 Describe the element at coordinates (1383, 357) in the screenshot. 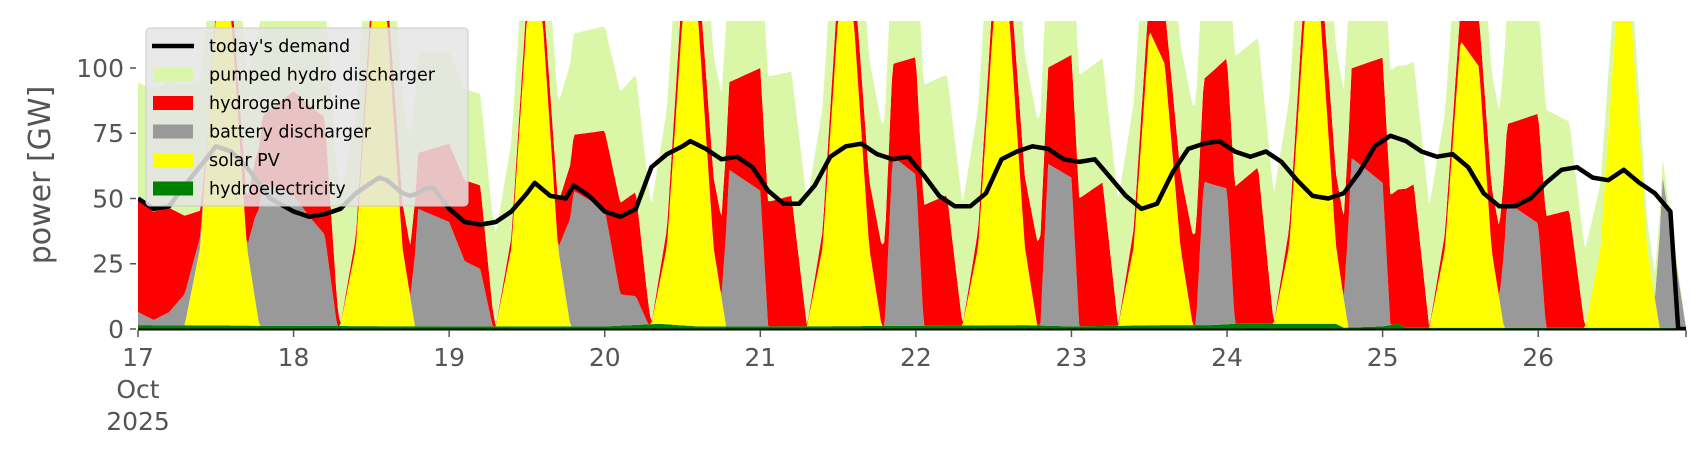

I see `x-tick-label: 25` at that location.